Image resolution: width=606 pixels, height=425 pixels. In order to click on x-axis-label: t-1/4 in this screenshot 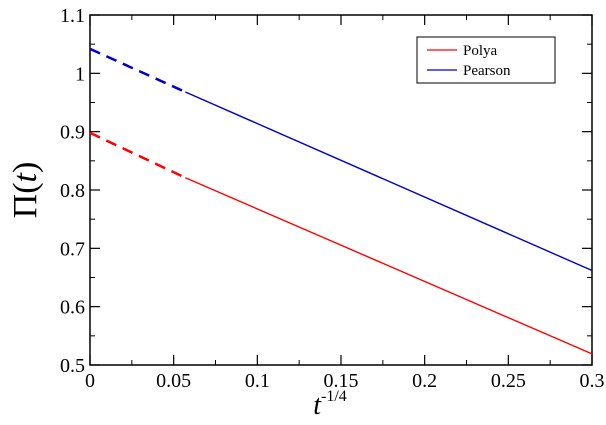, I will do `click(330, 404)`.